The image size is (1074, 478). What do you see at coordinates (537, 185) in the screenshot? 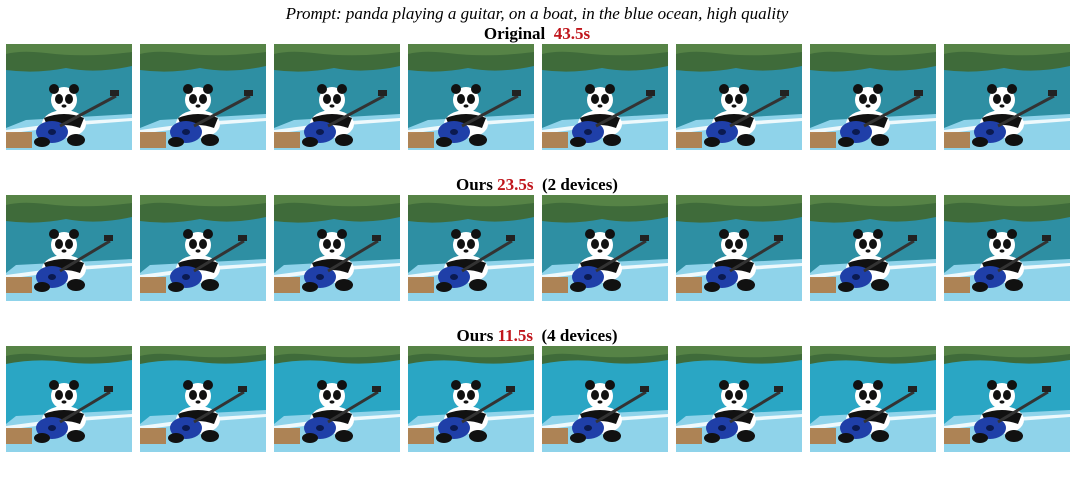
I see `row-title-two-devices: Ours 23.5s (2 devices)` at bounding box center [537, 185].